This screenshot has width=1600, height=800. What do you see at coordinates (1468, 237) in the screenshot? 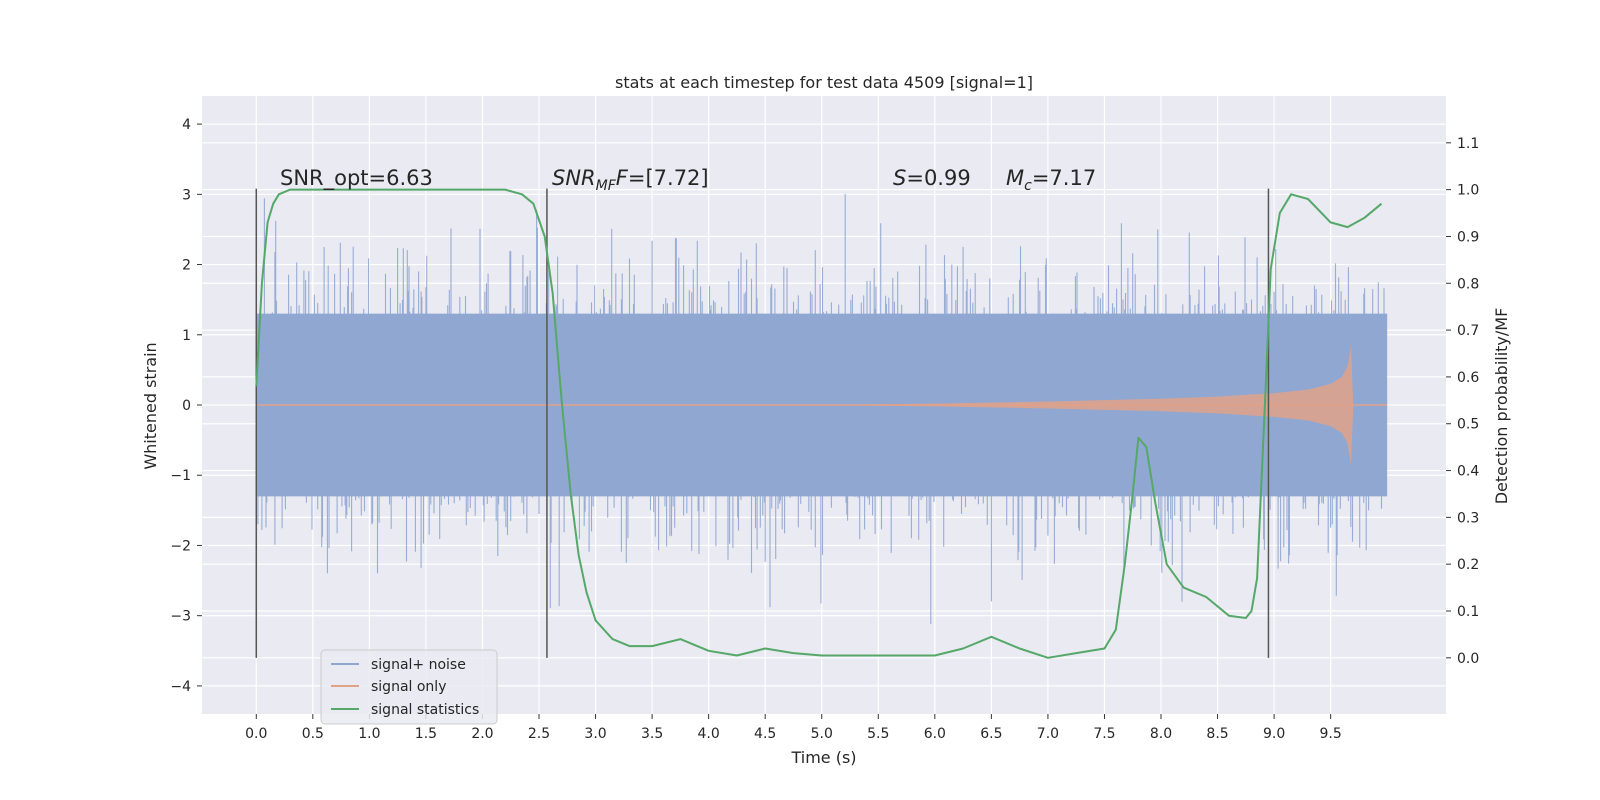
I see `y-tick-label-right: 0.9` at bounding box center [1468, 237].